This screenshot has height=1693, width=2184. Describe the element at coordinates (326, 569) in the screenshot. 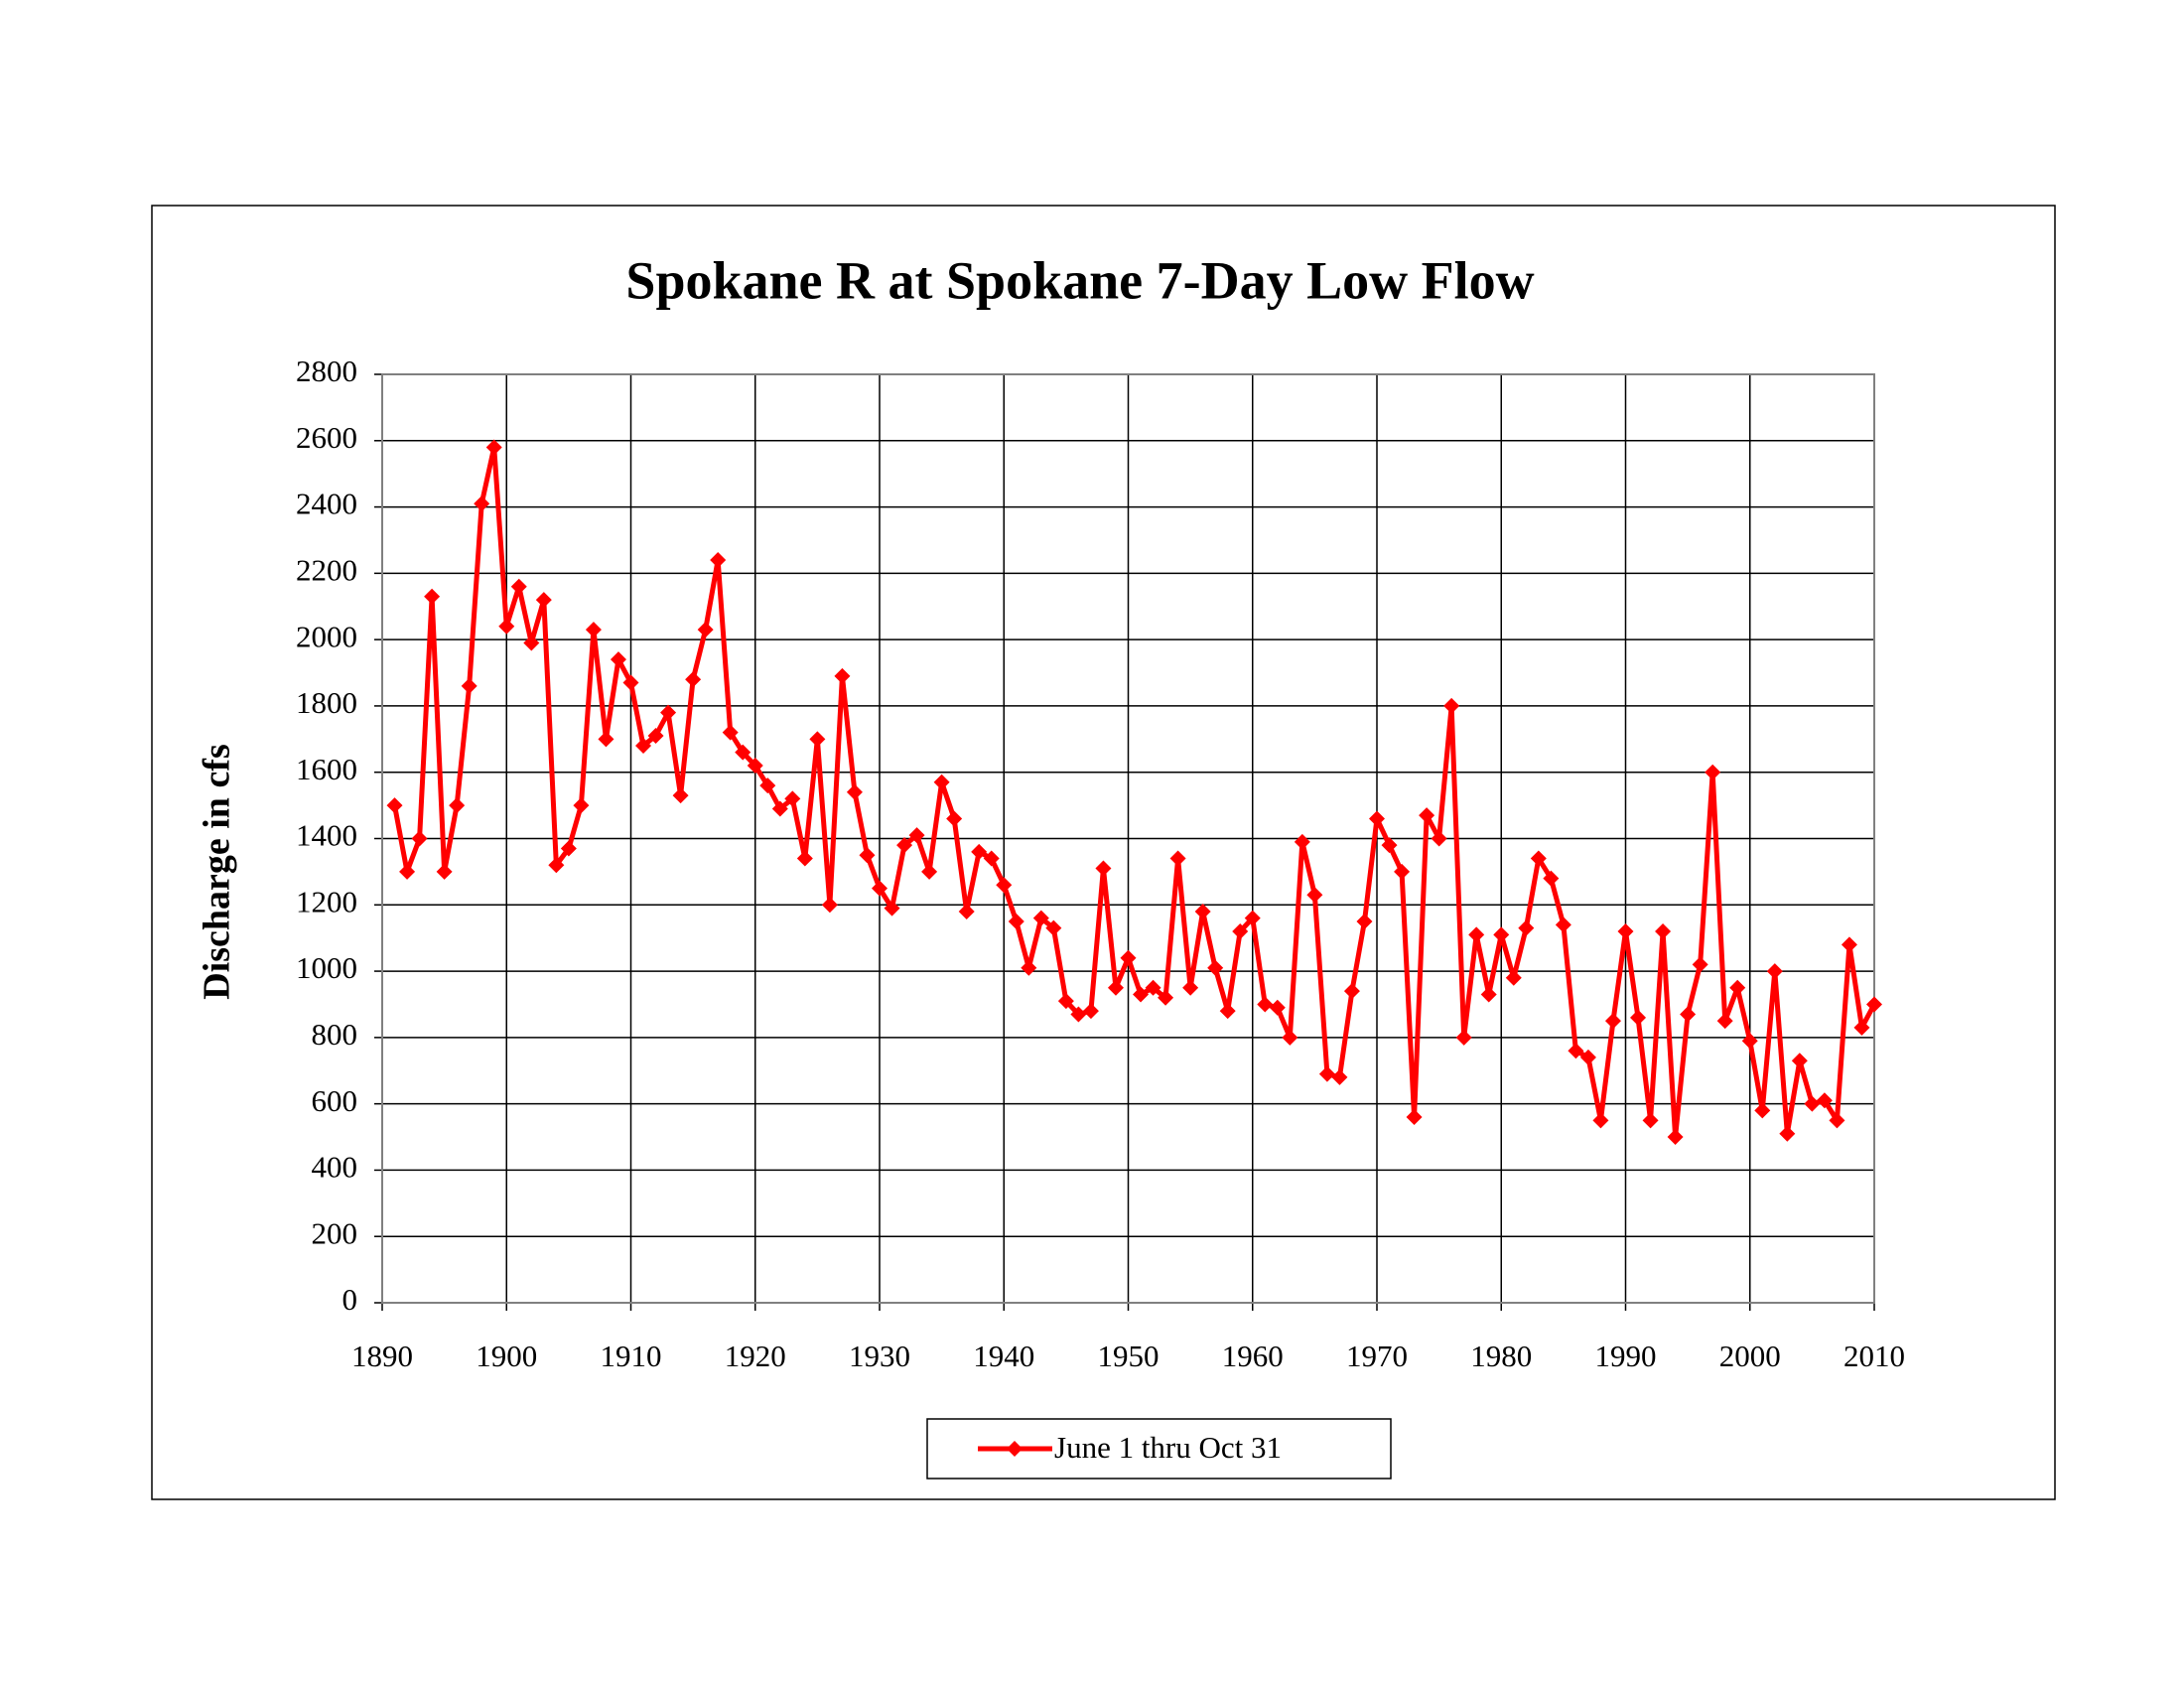

I see `y-tick-label: 2200` at that location.